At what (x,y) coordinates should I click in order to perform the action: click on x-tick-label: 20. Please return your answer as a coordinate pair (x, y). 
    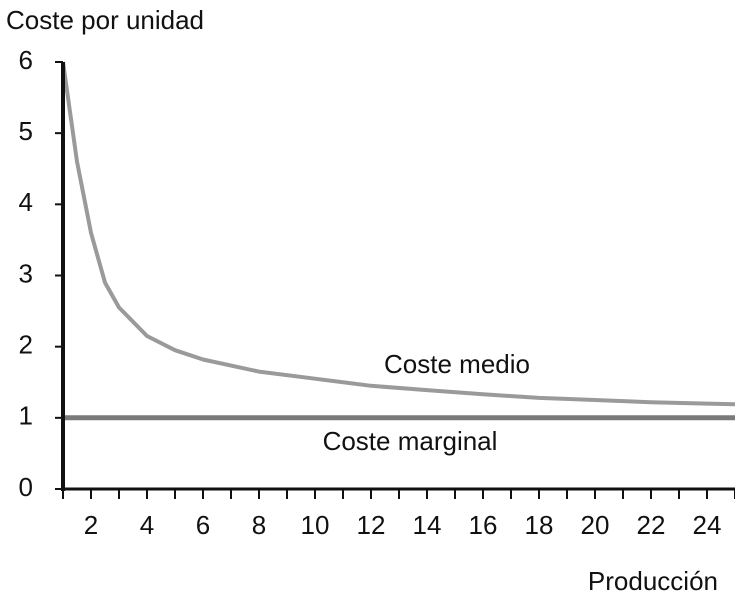
    Looking at the image, I should click on (595, 525).